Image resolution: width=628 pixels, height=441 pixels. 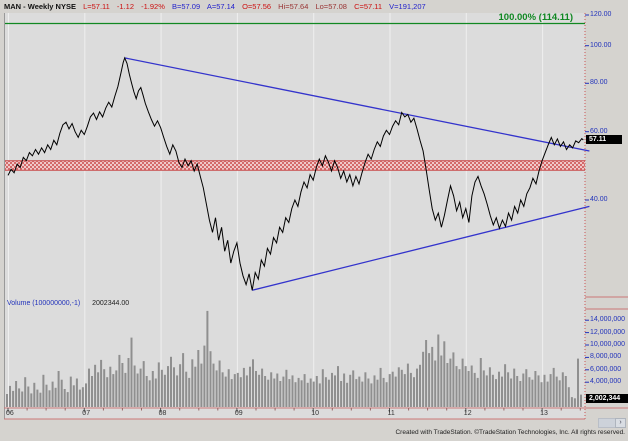 I want to click on resistance-band-layer, so click(x=294, y=165).